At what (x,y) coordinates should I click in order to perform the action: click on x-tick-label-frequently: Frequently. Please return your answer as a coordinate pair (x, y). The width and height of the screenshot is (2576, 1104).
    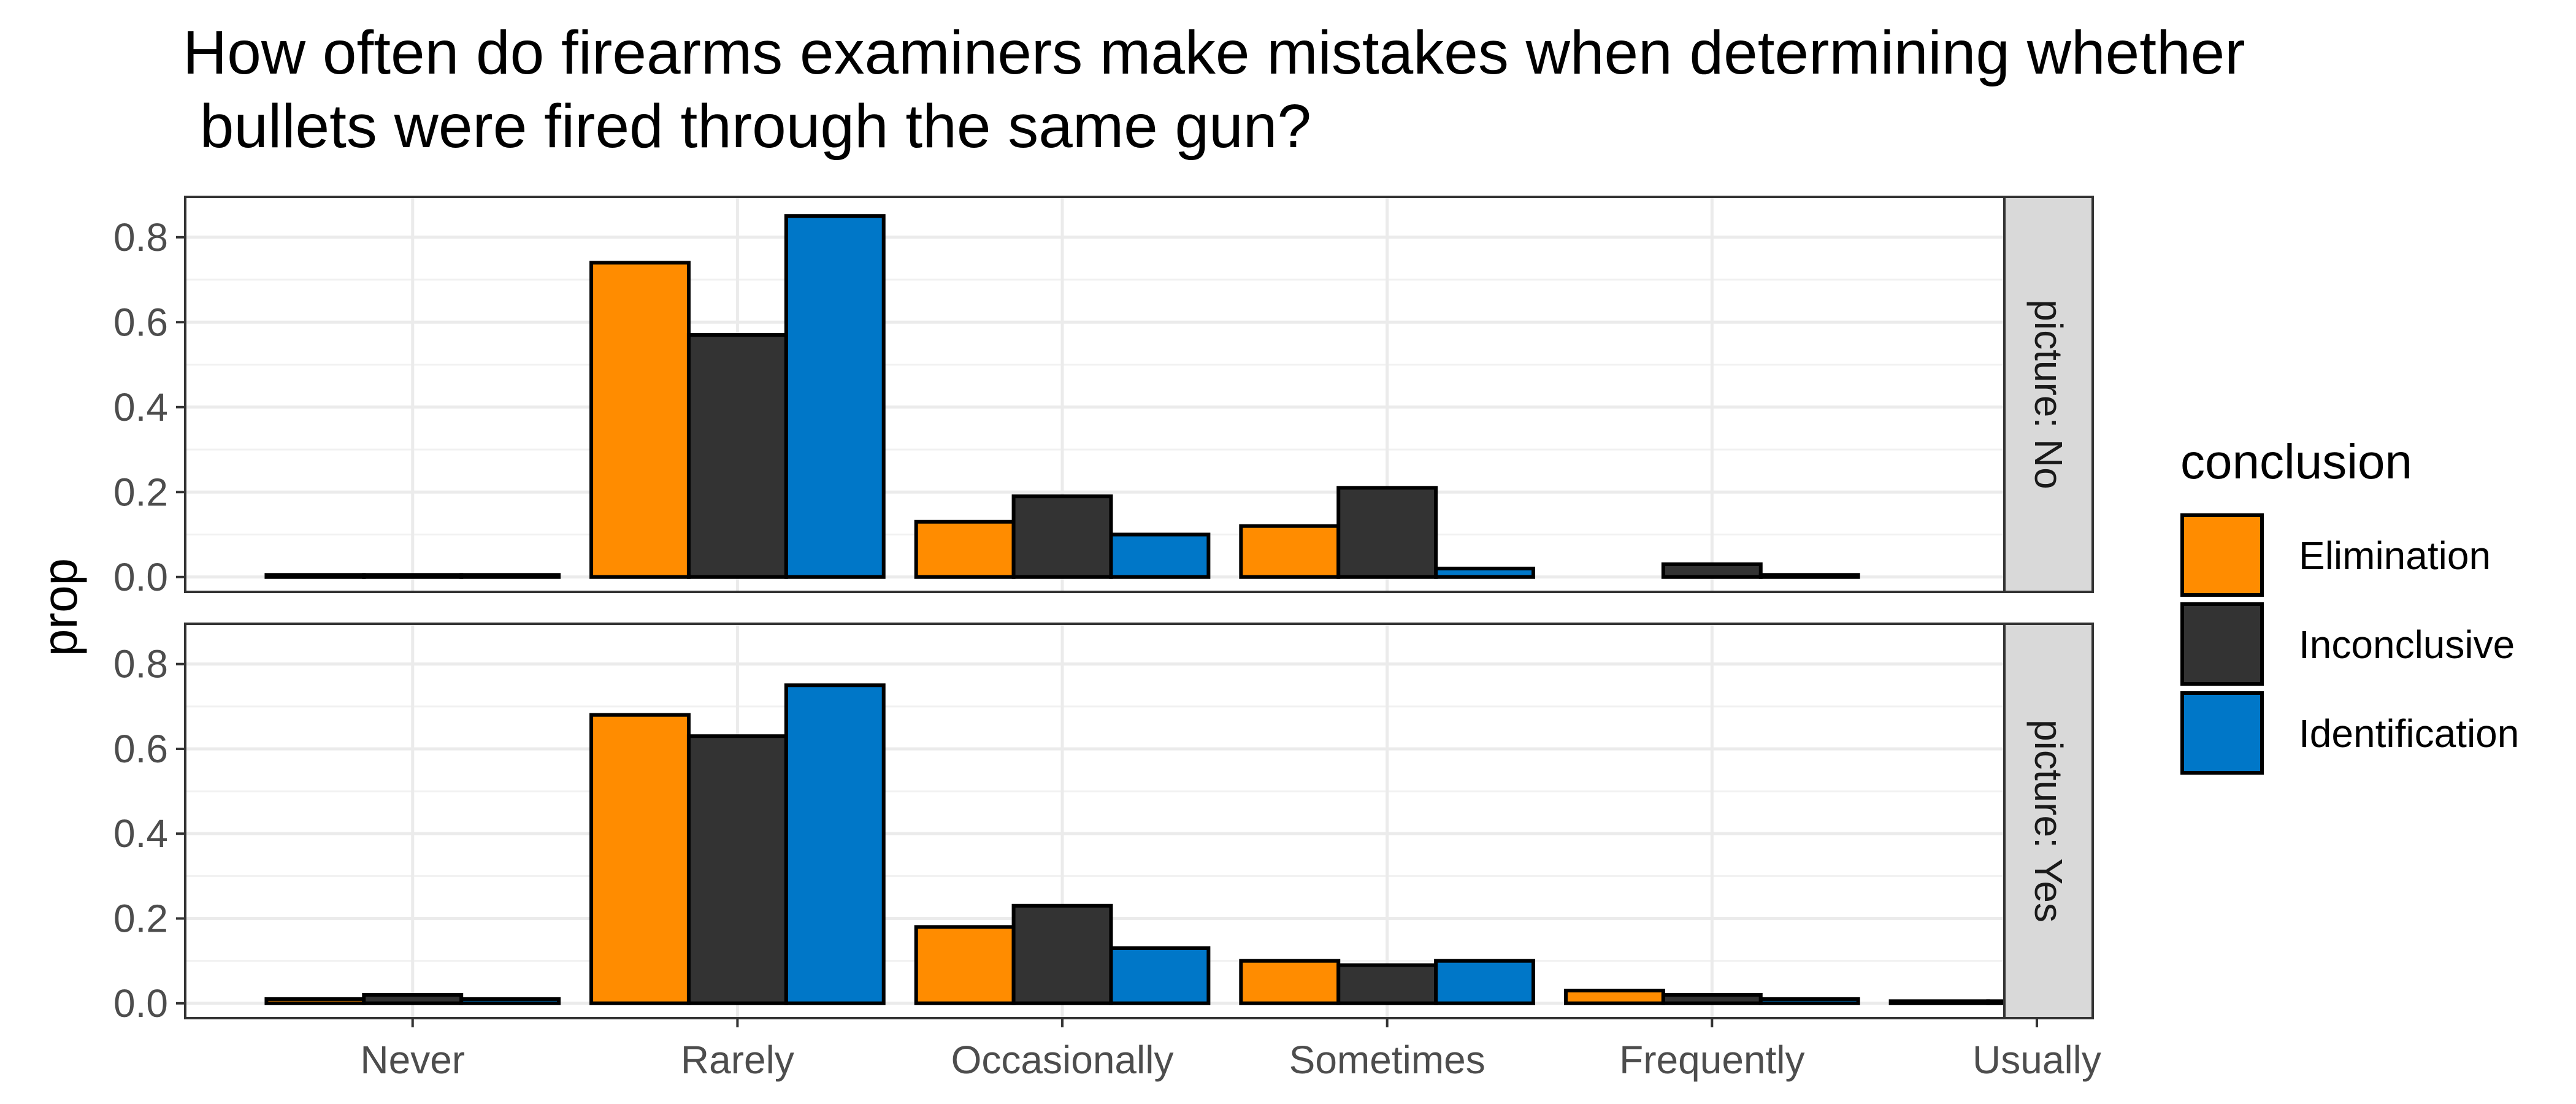
    Looking at the image, I should click on (1711, 1060).